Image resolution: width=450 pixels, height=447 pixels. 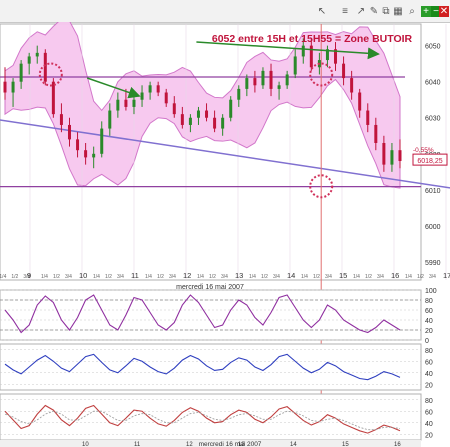 I want to click on chain-icon: ⧉, so click(x=386, y=11).